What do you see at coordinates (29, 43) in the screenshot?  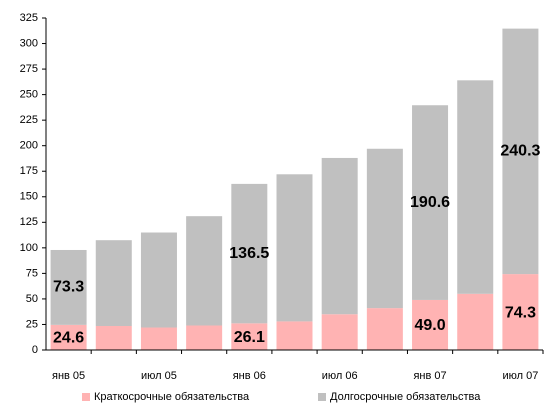 I see `y-tick-label: 300` at bounding box center [29, 43].